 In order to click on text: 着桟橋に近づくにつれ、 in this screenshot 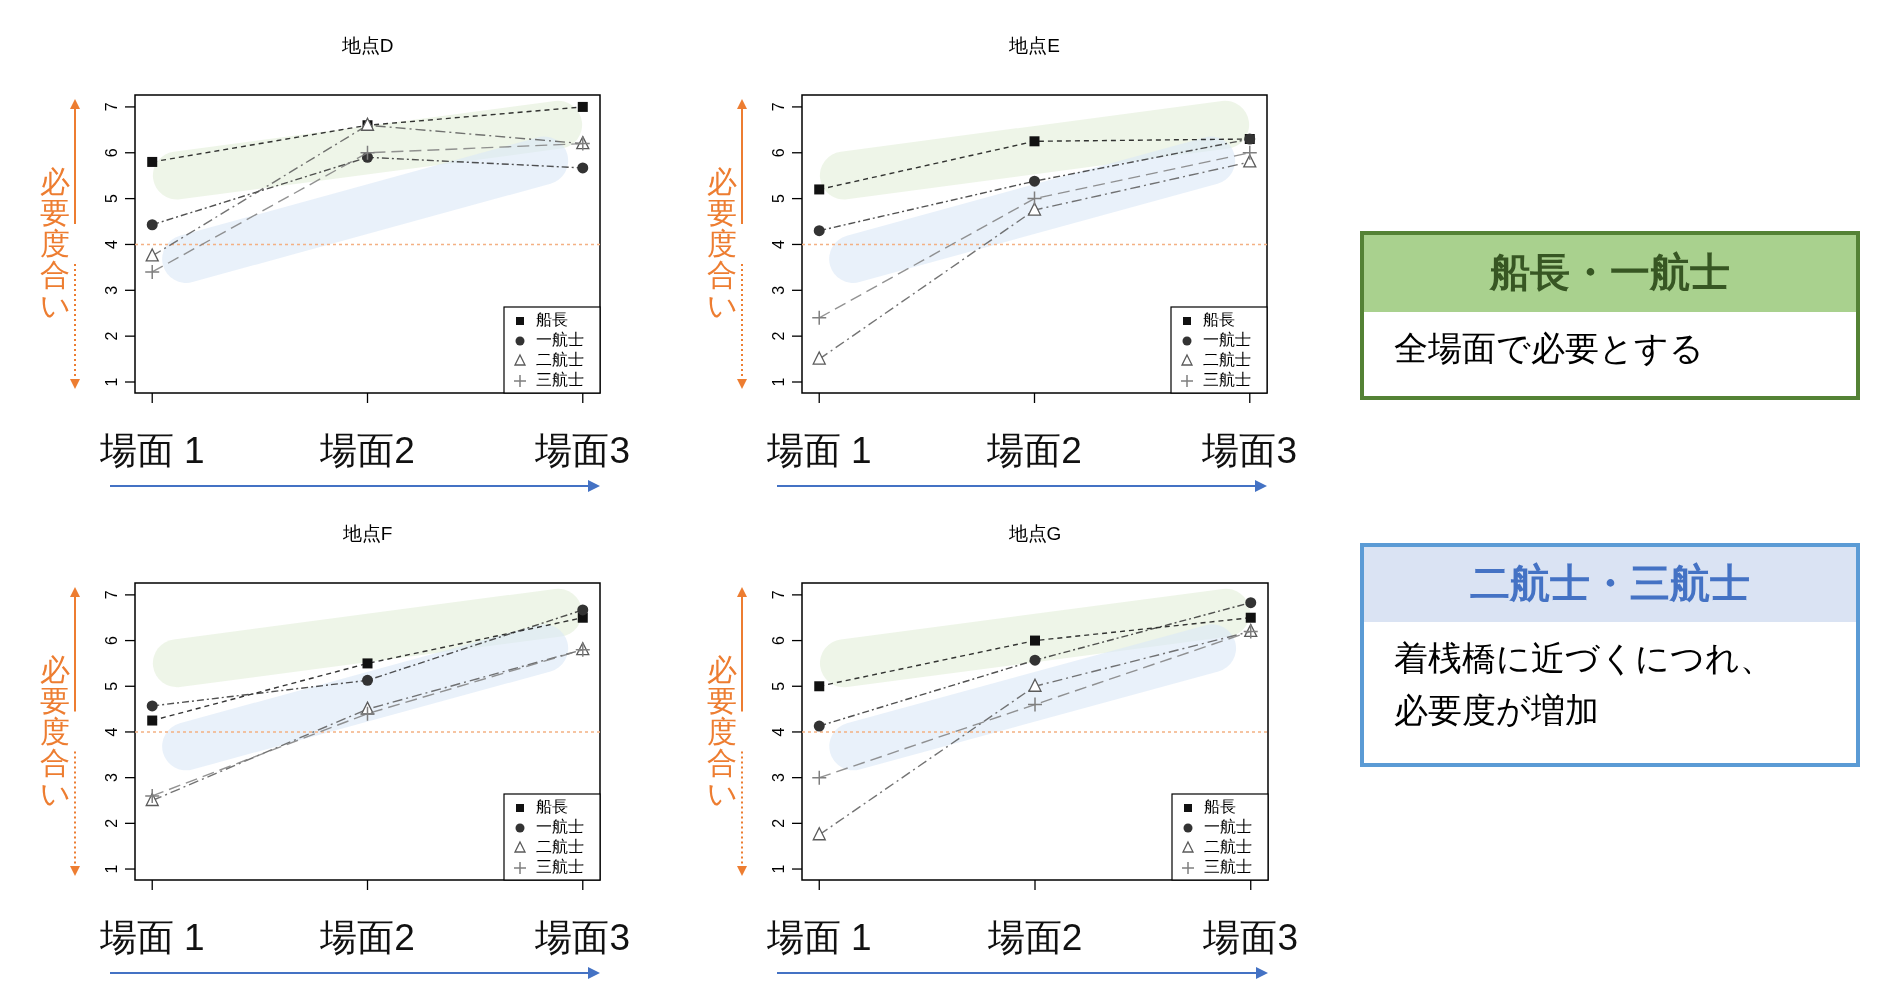, I will do `click(1584, 658)`.